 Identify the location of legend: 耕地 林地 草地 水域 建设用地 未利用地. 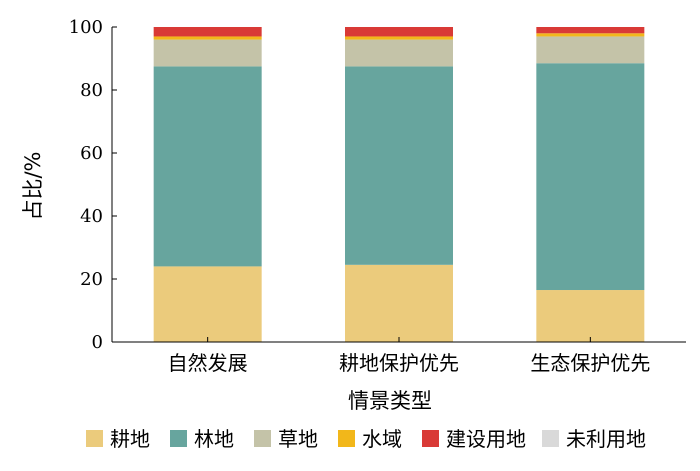
(366, 439).